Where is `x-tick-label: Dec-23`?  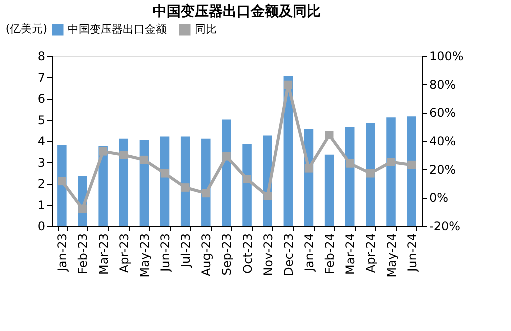
x-tick-label: Dec-23 is located at coordinates (289, 255).